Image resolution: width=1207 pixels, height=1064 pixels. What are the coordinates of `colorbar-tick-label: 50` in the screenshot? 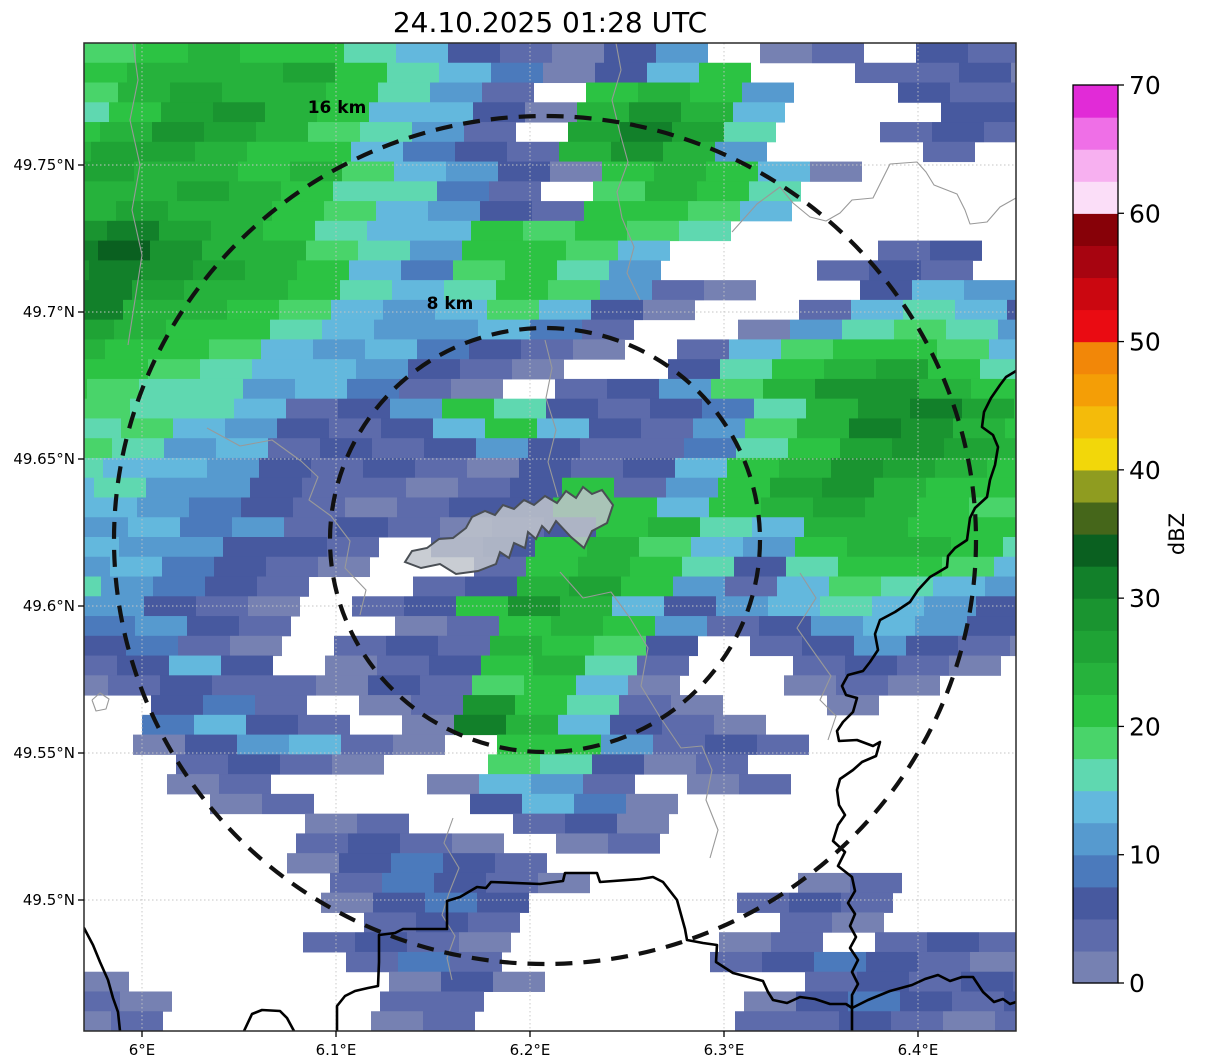 It's located at (1145, 342).